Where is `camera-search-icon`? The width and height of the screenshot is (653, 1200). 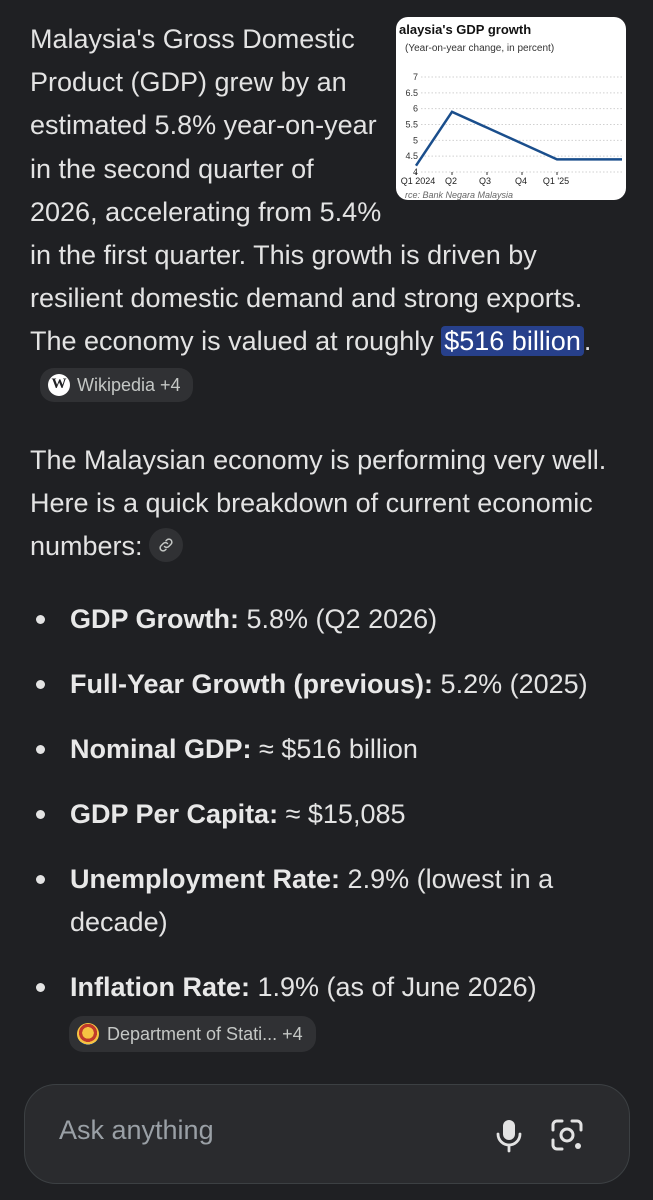
camera-search-icon is located at coordinates (567, 1135).